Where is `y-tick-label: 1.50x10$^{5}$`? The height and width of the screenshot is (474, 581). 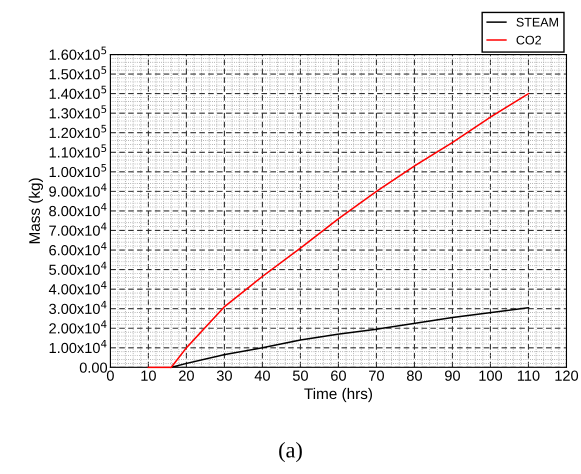 y-tick-label: 1.50x10$^{5}$ is located at coordinates (78, 73).